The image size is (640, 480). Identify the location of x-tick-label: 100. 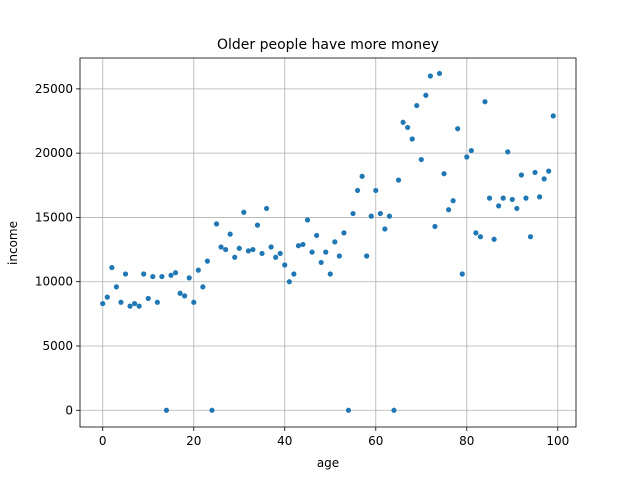
(557, 441).